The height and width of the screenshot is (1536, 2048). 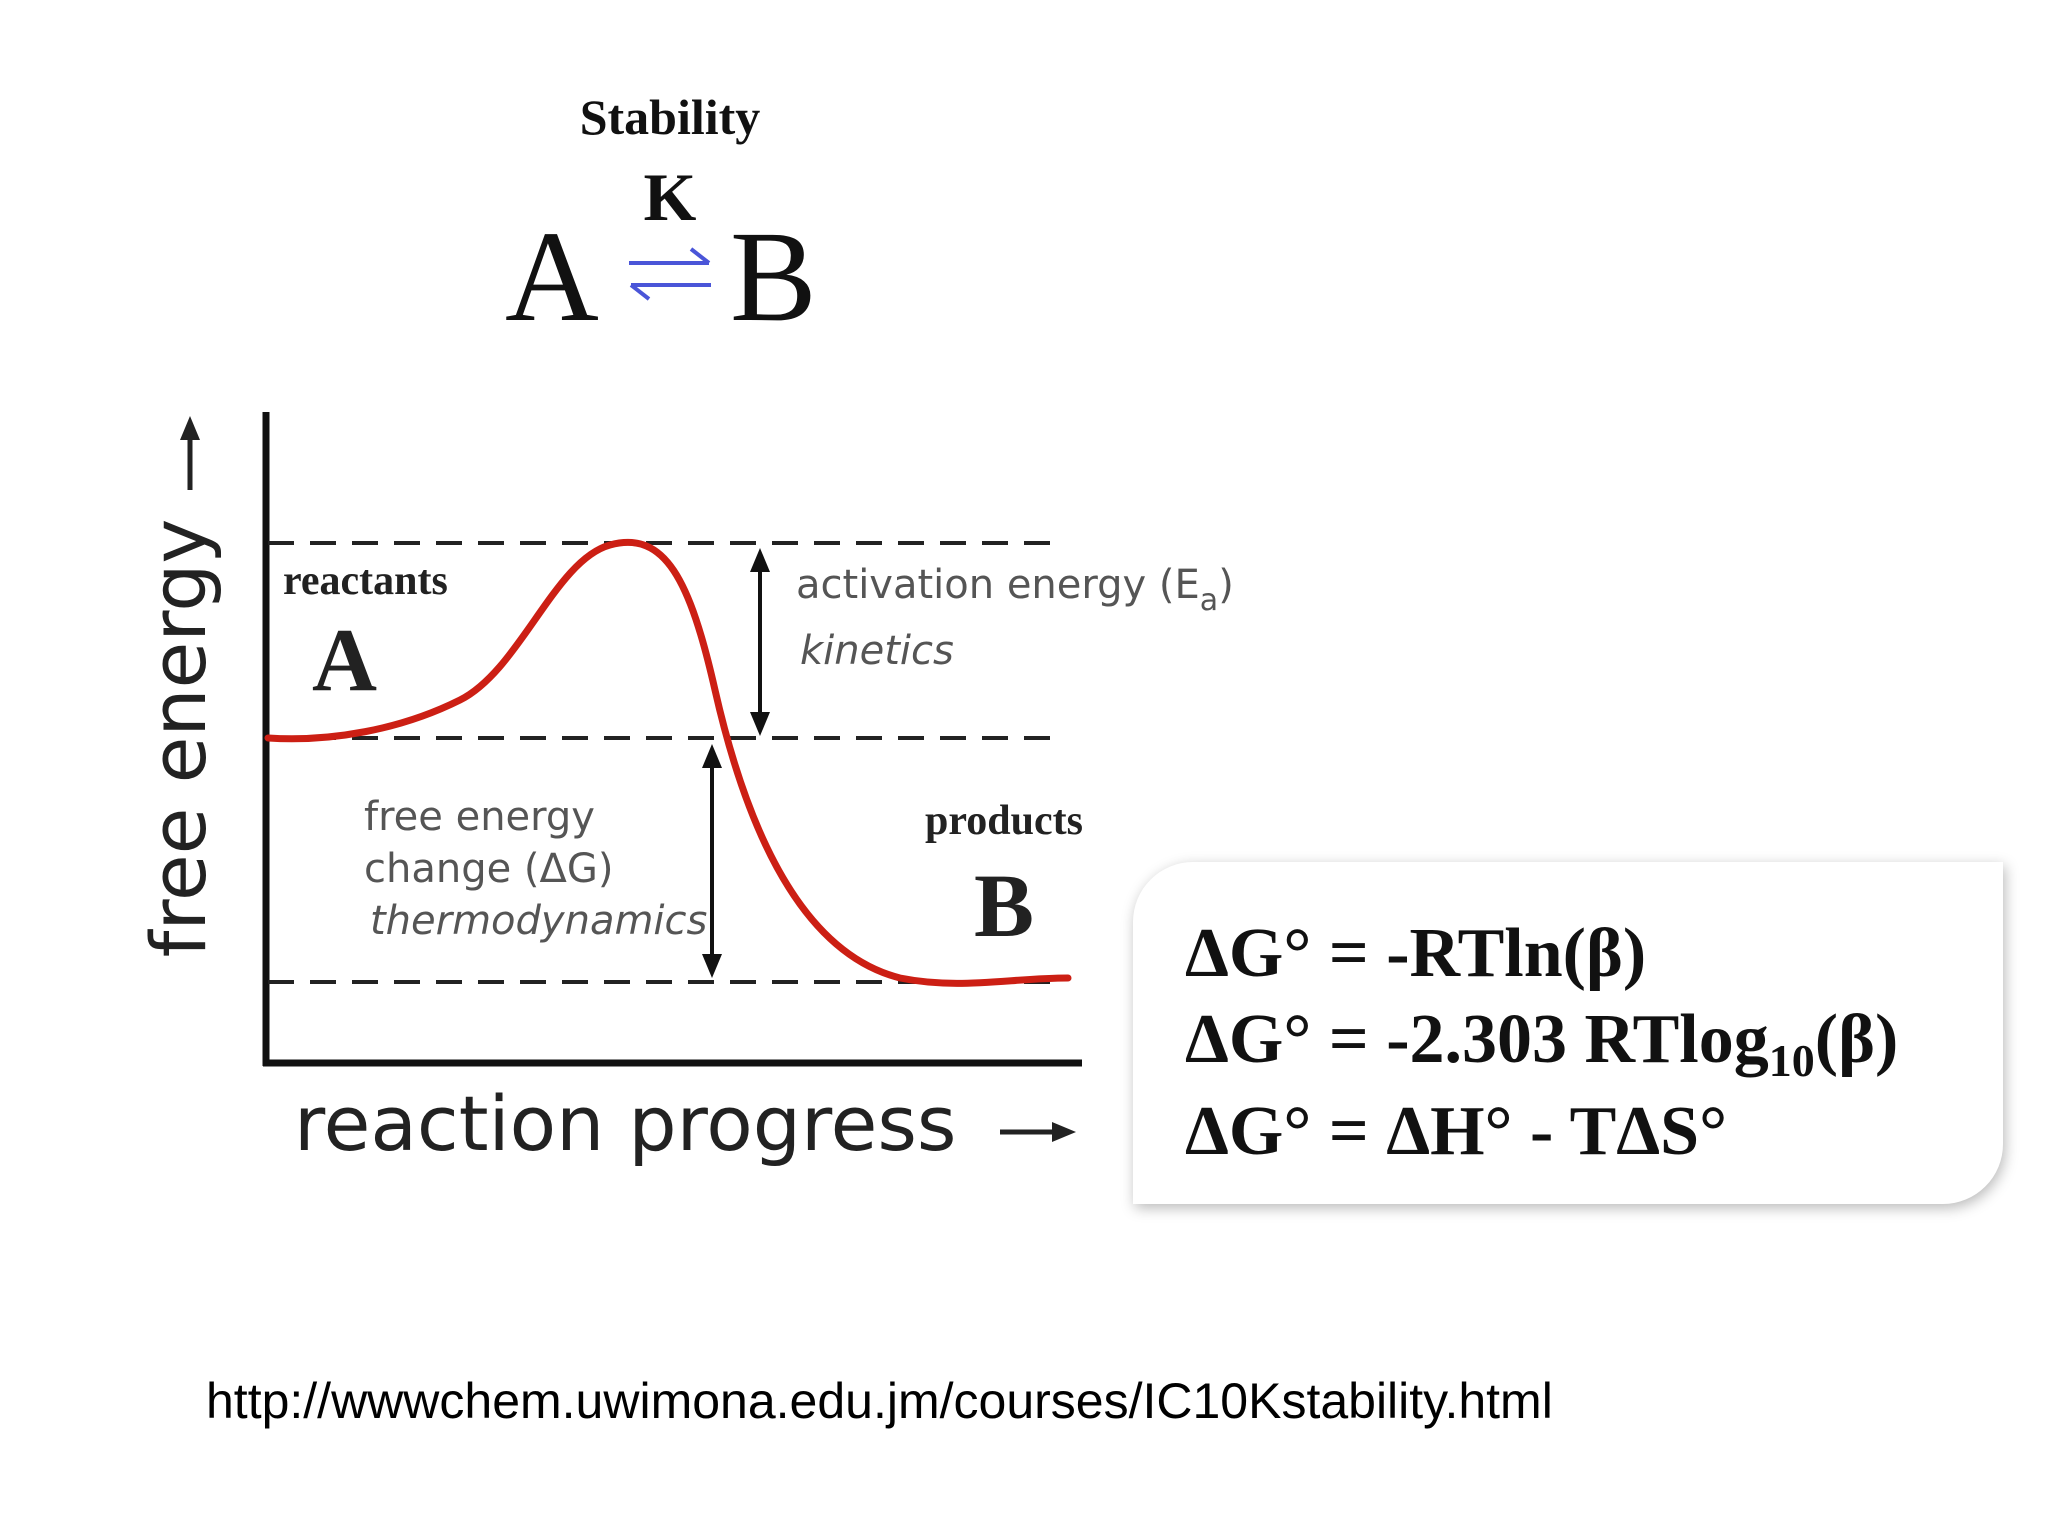 What do you see at coordinates (1477, 1039) in the screenshot?
I see `equation-line-2-main: ΔG° = -2.303 RTlog` at bounding box center [1477, 1039].